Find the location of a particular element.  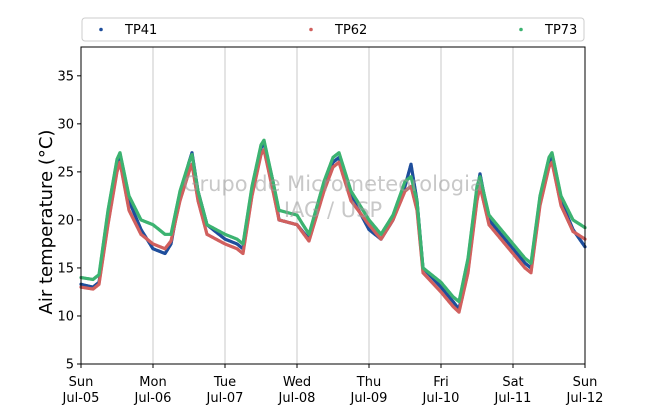

x-tick-date-label: Jul-05 is located at coordinates (81, 398).